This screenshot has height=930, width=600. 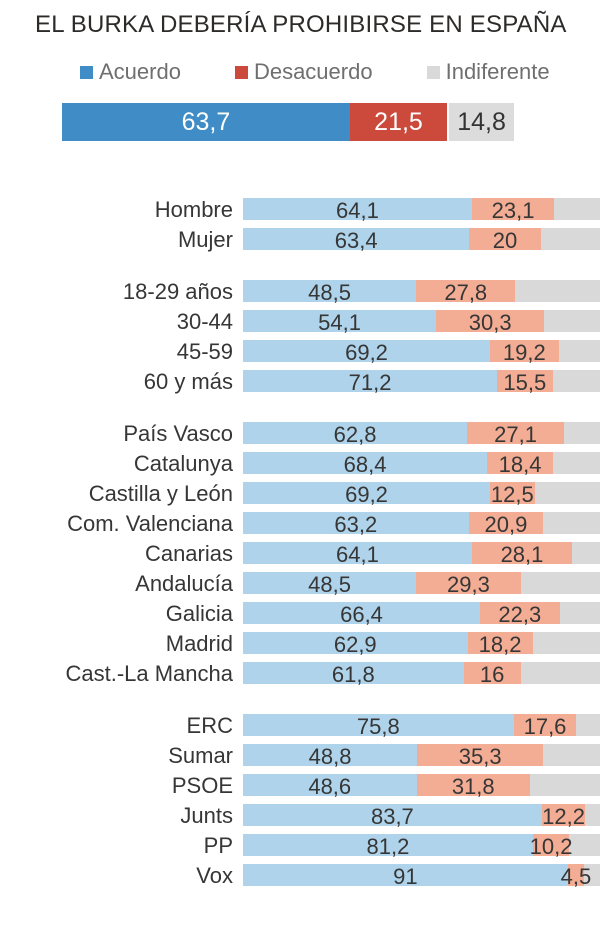 I want to click on table-row: Junts 83,7 12,2, so click(x=300, y=816).